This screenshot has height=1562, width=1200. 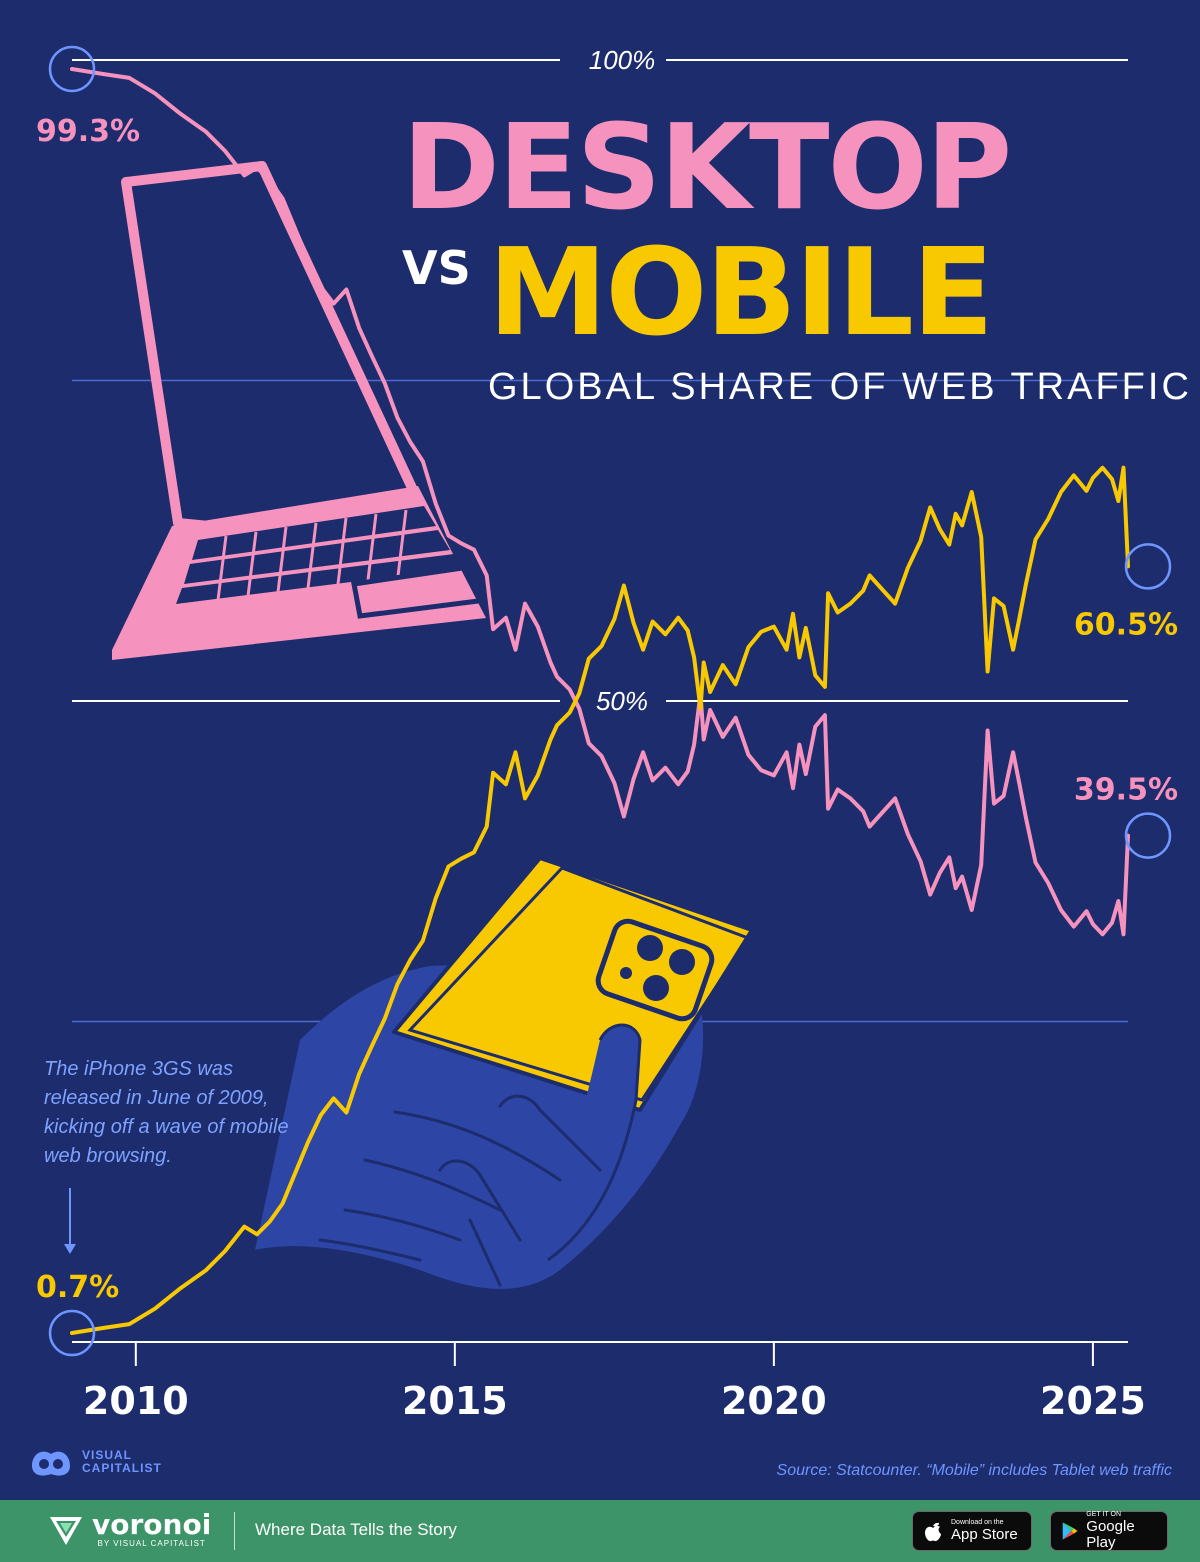 I want to click on visual-capitalist-logo-icon, so click(x=51, y=1463).